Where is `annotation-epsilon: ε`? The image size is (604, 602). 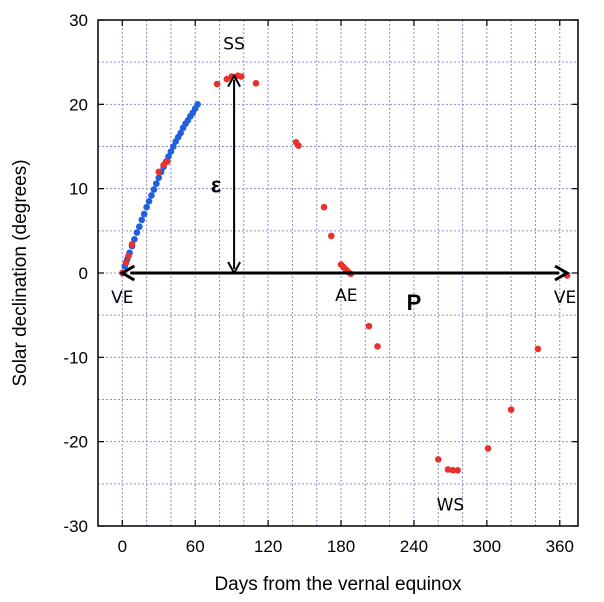
annotation-epsilon: ε is located at coordinates (216, 184).